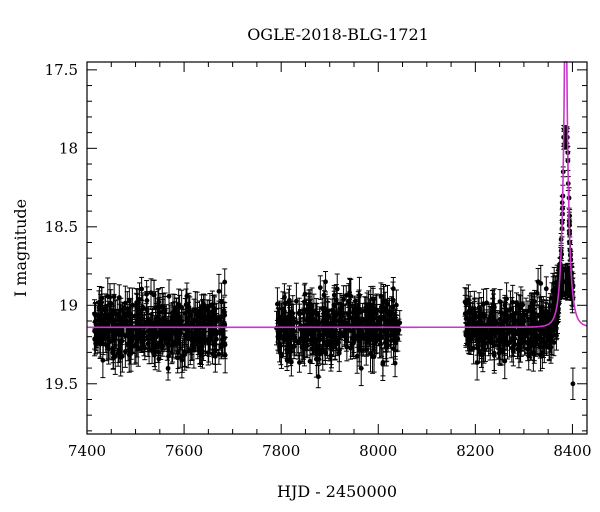 The height and width of the screenshot is (512, 600). Describe the element at coordinates (184, 451) in the screenshot. I see `x-tick-label: 7600` at that location.